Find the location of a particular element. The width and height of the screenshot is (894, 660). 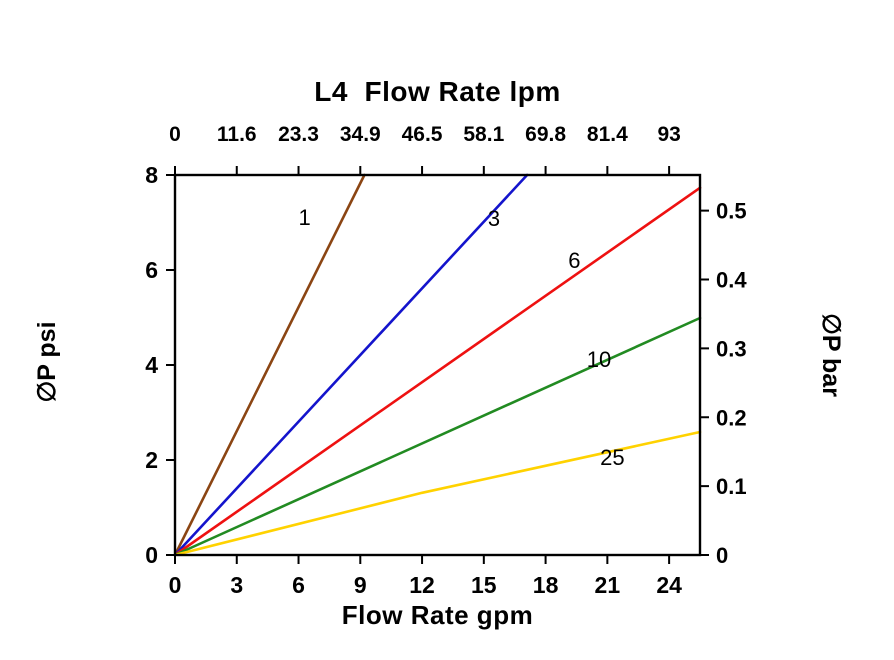

series-label-3: 3 is located at coordinates (494, 218).